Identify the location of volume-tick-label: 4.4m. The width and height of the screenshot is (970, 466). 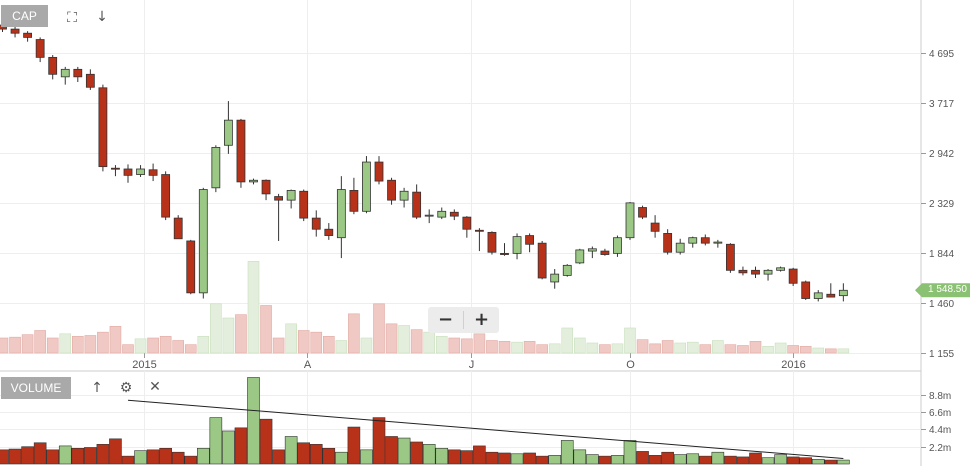
(940, 430).